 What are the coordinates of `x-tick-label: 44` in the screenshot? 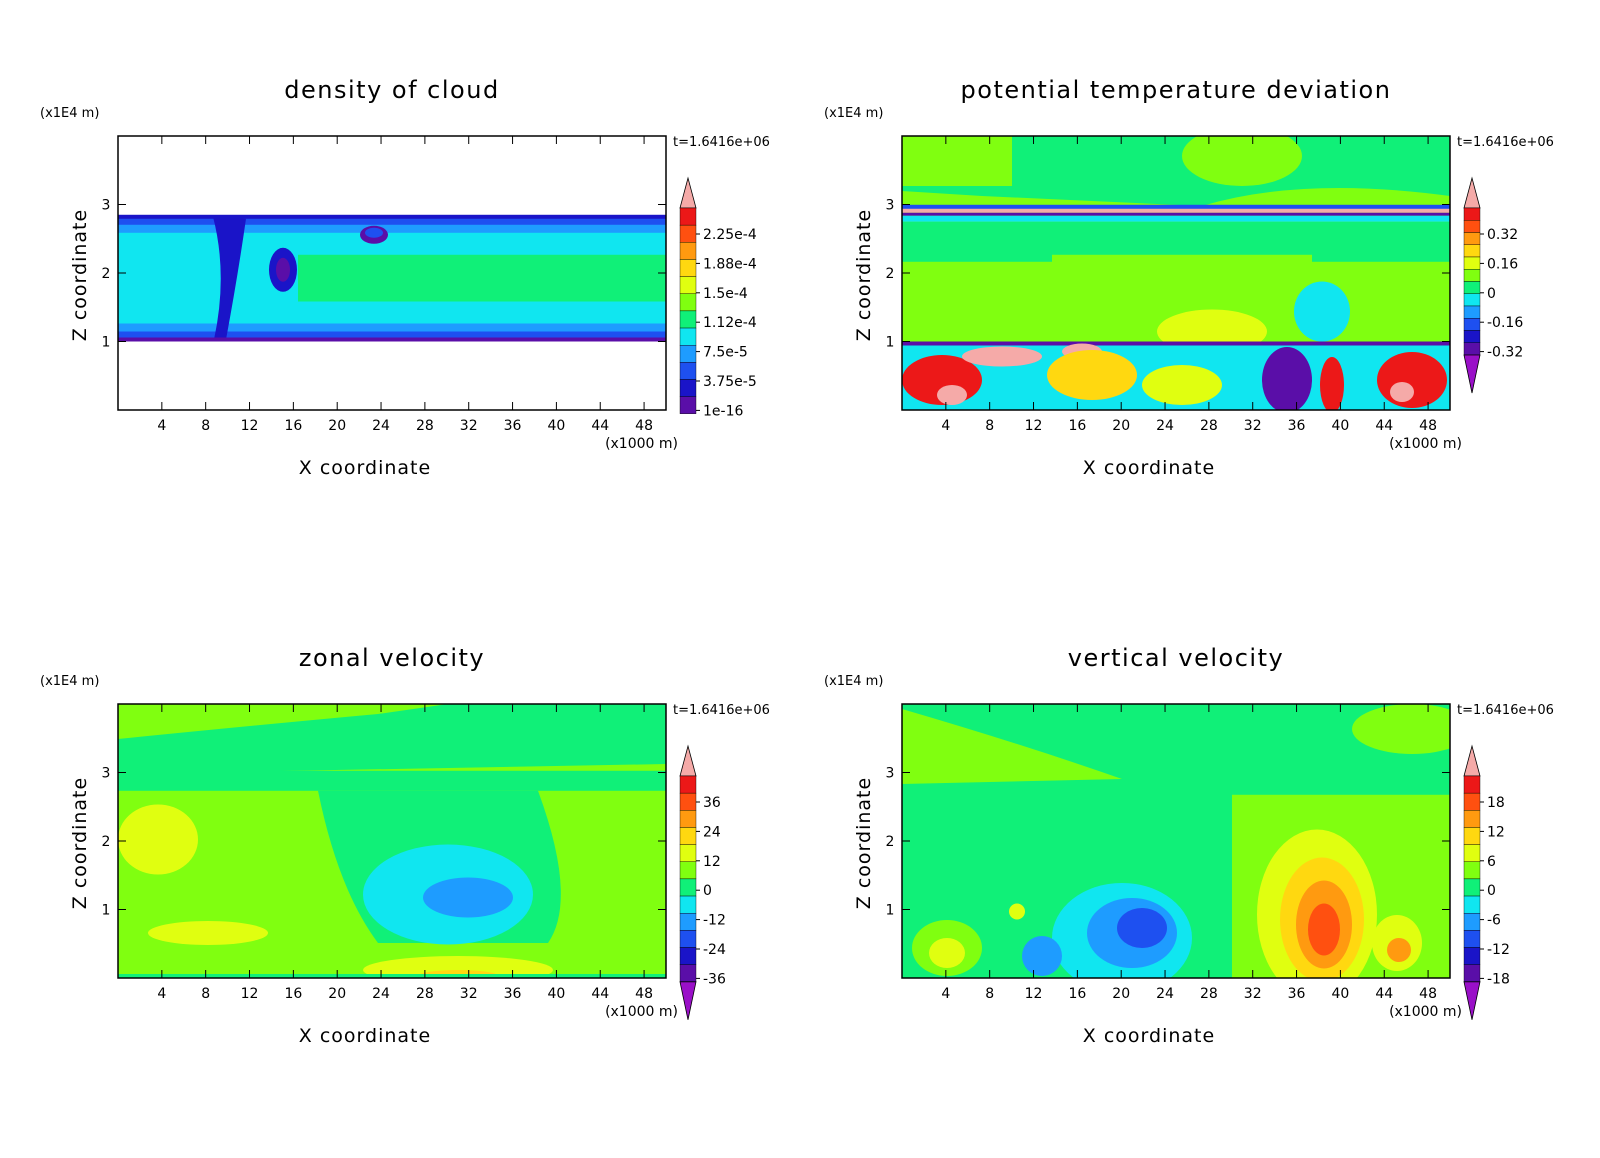 It's located at (600, 994).